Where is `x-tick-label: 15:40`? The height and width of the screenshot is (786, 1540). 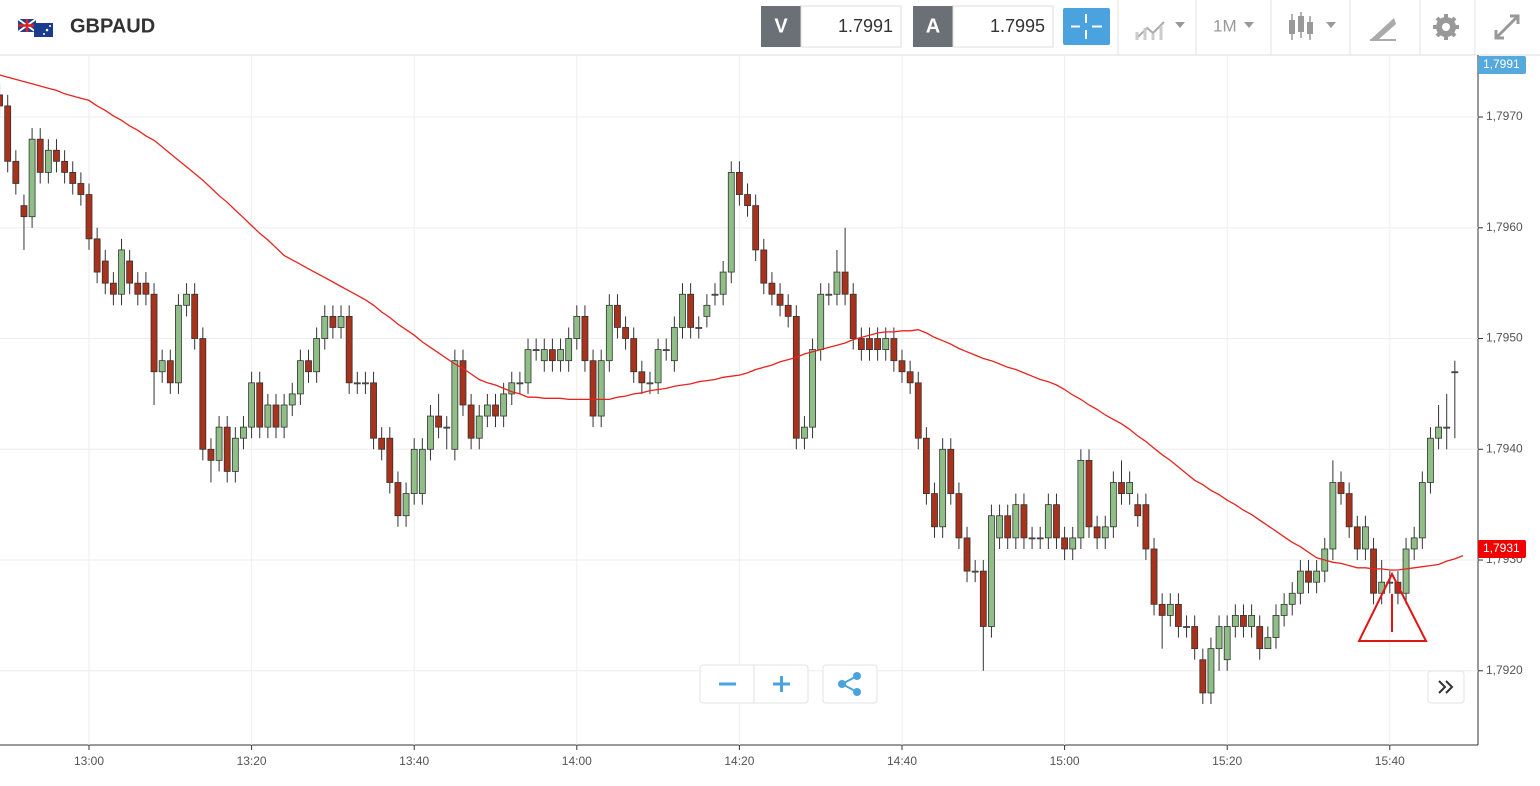 x-tick-label: 15:40 is located at coordinates (1390, 761).